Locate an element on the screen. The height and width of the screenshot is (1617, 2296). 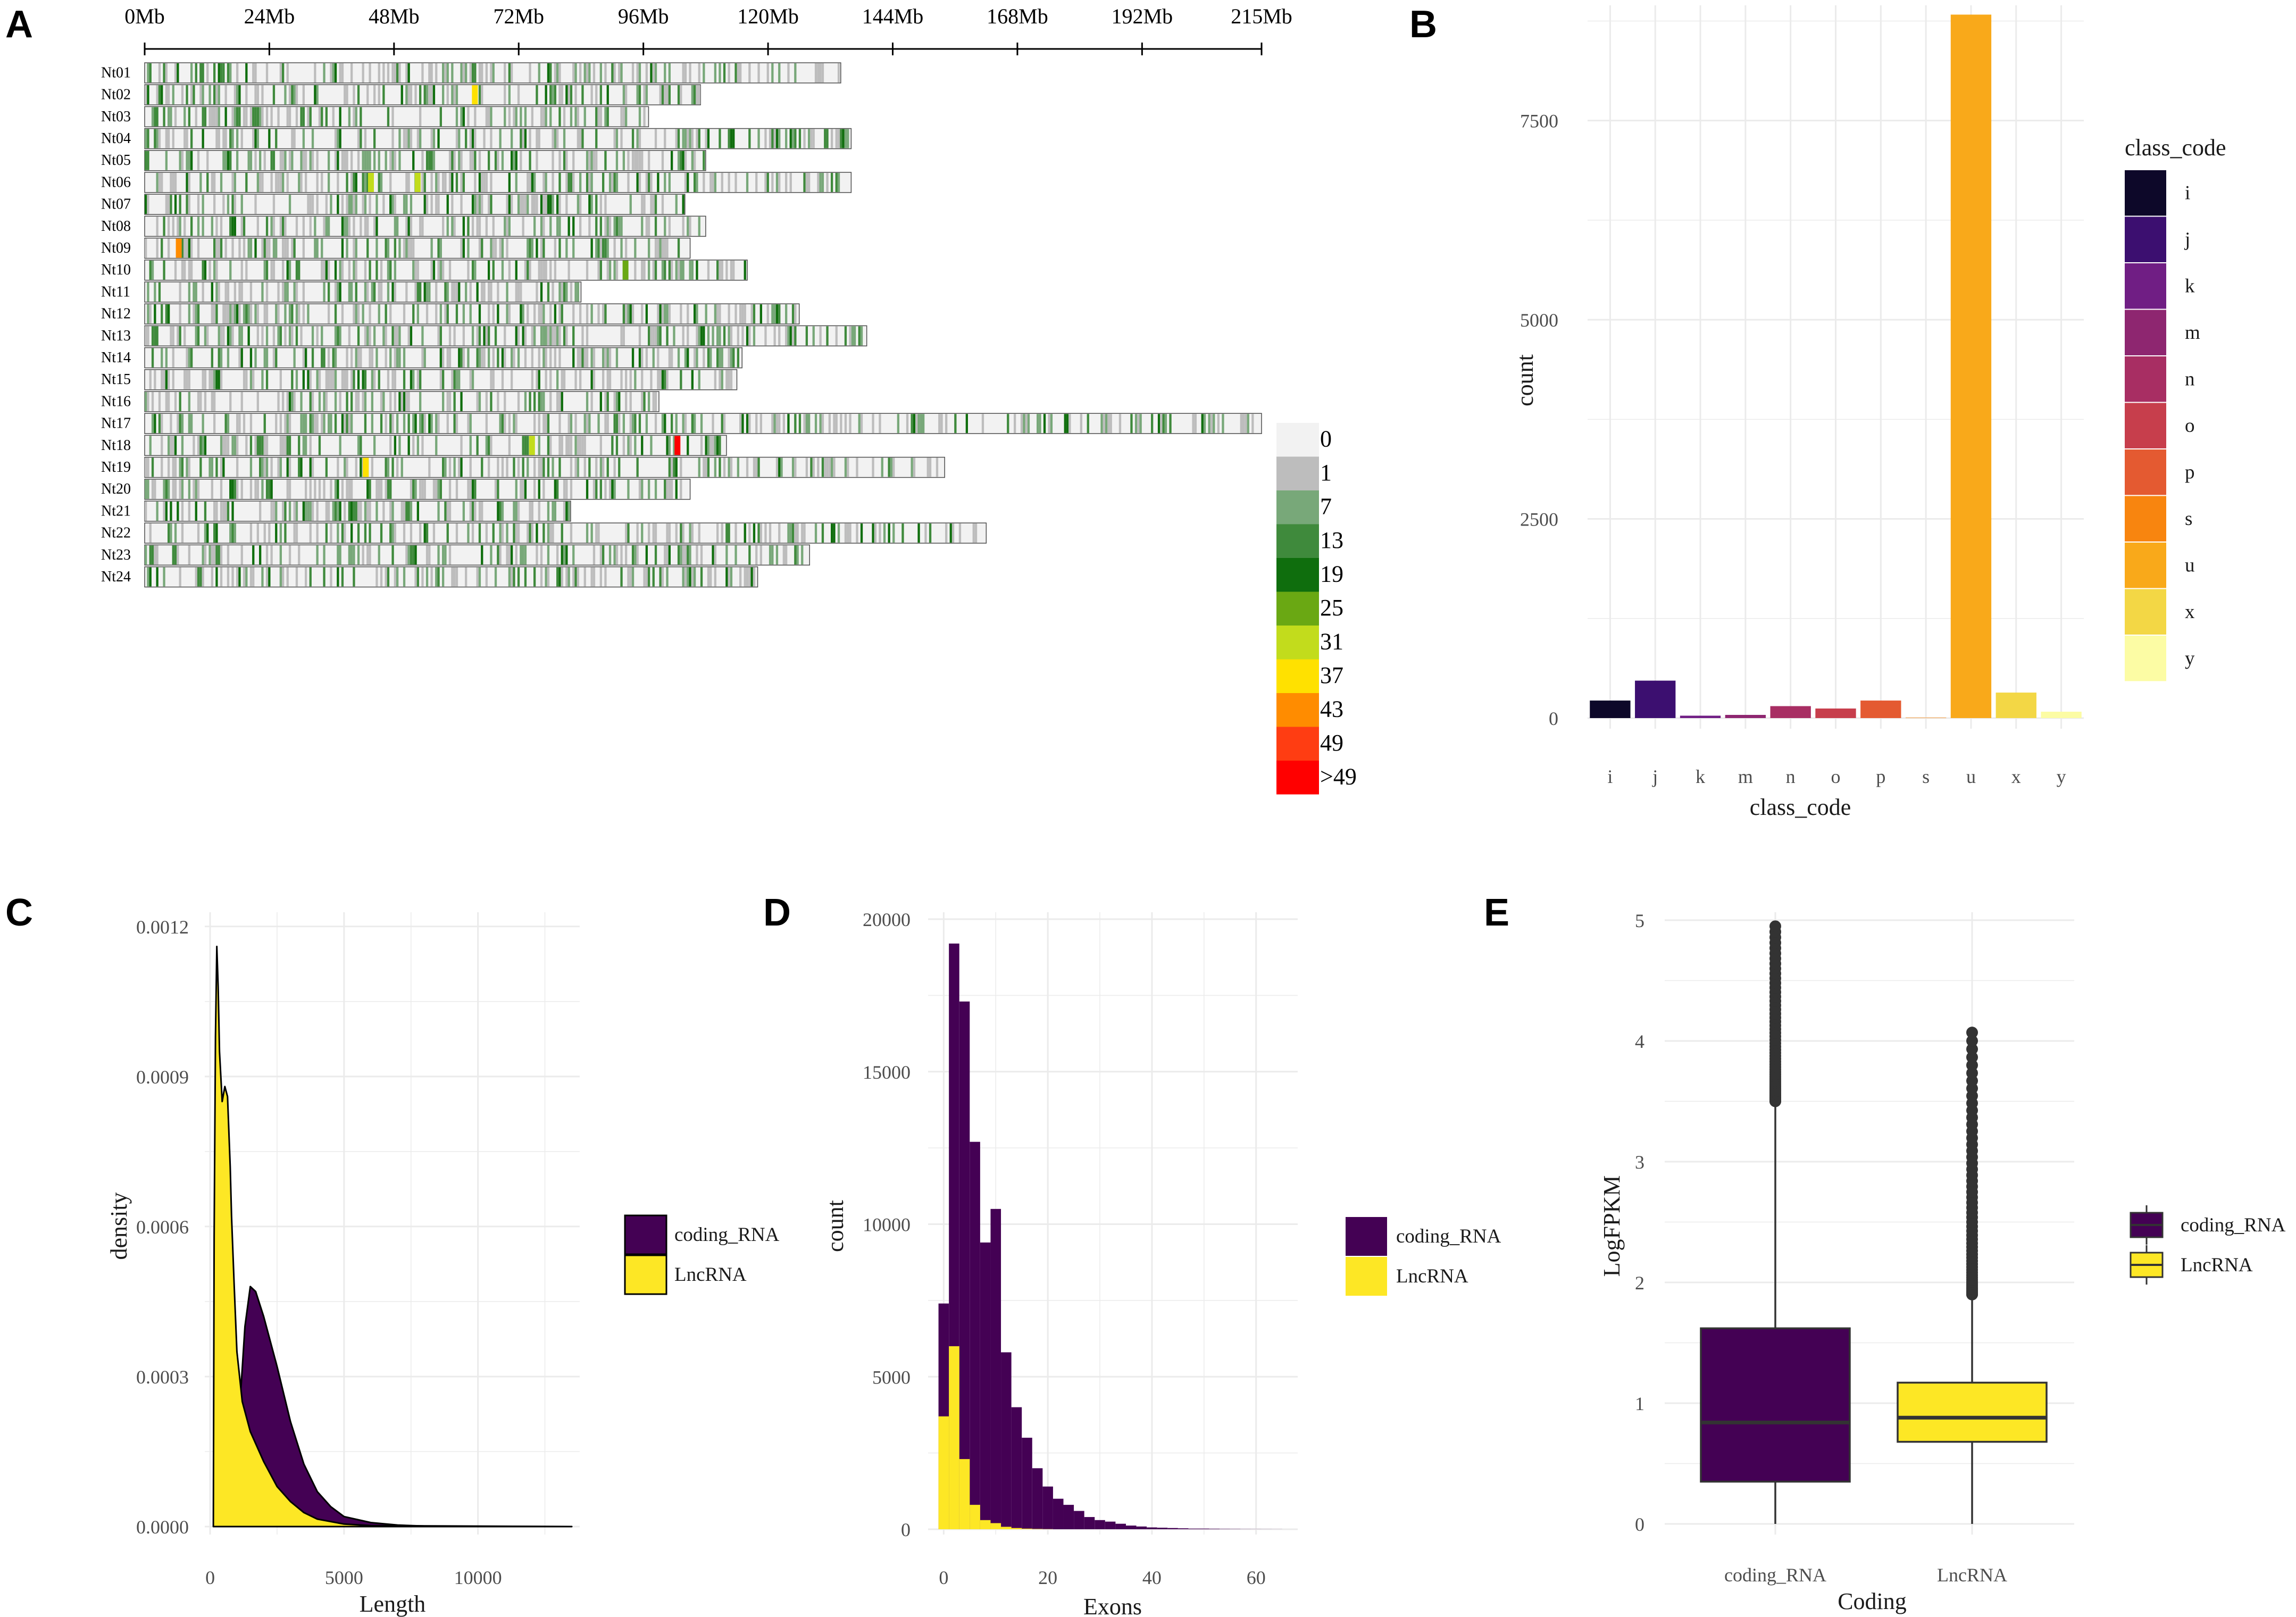
panel-b-bar is located at coordinates (2016, 705).